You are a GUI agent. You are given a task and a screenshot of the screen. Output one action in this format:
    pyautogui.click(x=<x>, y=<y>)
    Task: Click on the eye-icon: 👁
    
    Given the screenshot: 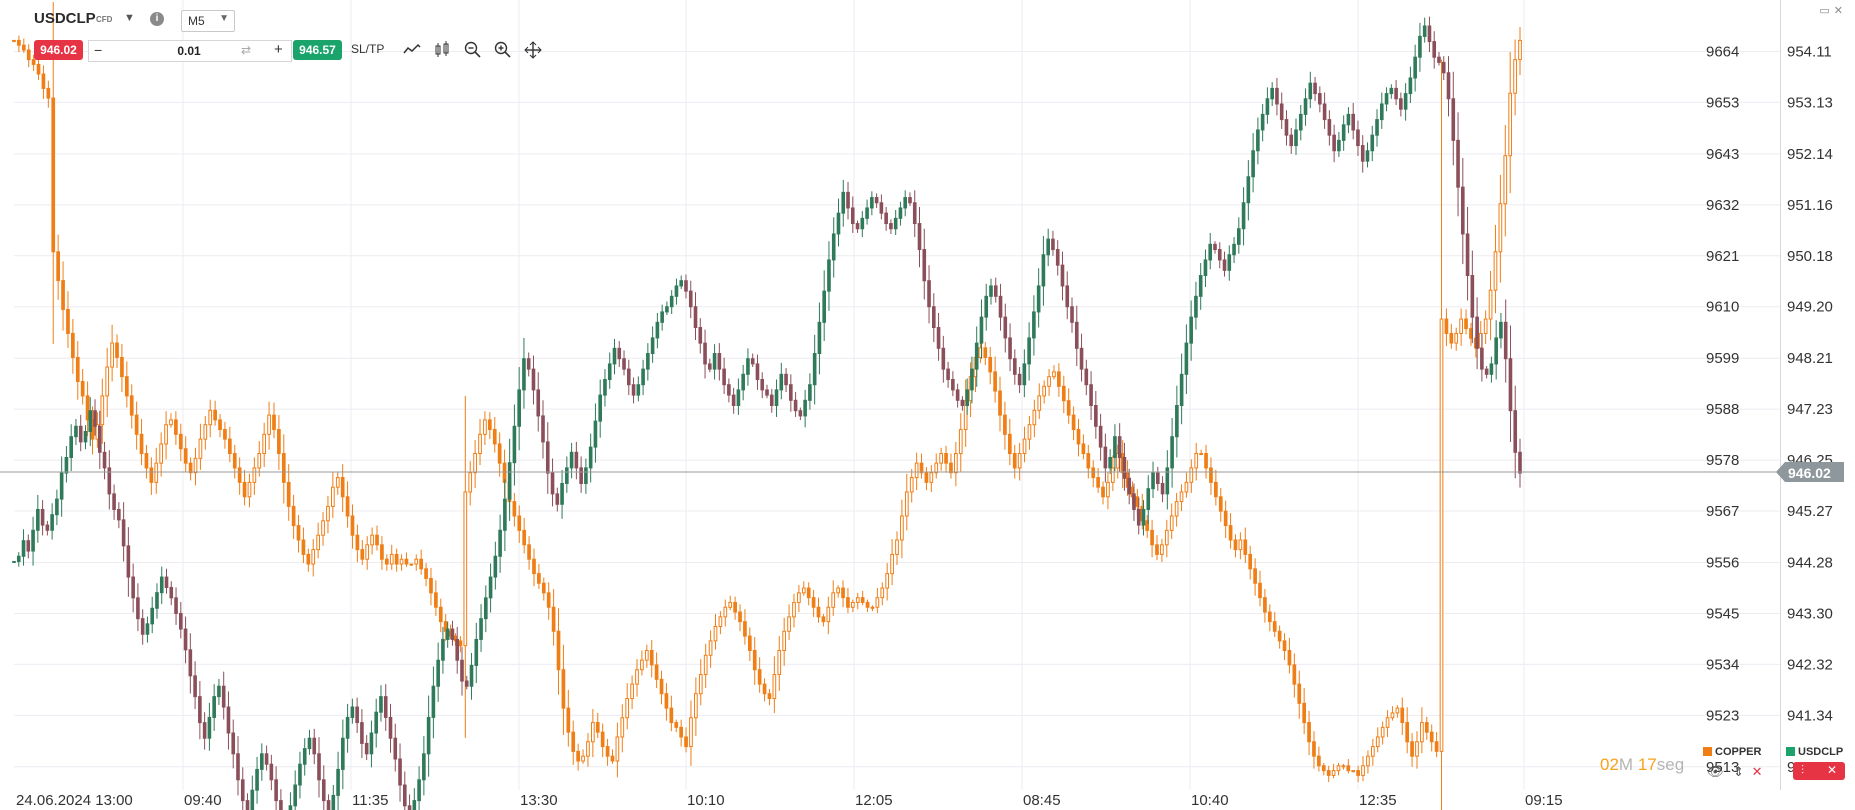 What is the action you would take?
    pyautogui.click(x=1715, y=771)
    